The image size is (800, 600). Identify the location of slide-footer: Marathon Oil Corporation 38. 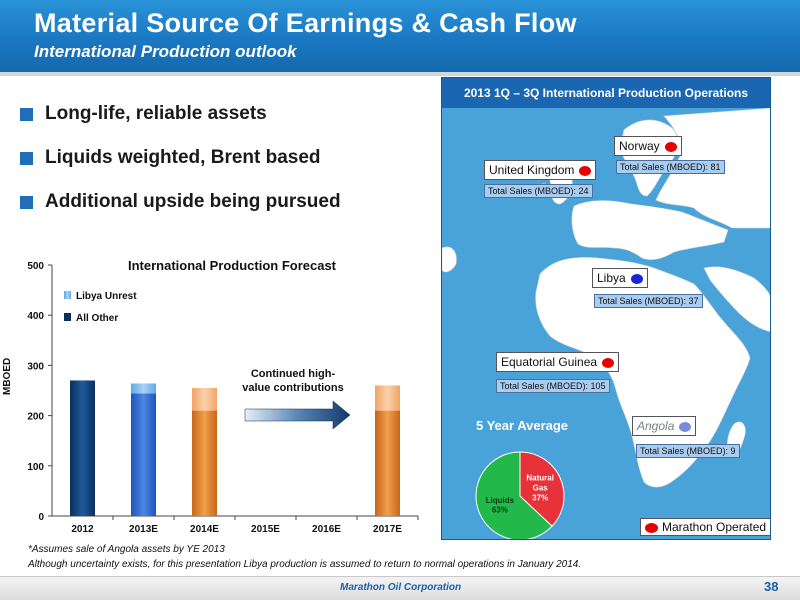
(400, 588).